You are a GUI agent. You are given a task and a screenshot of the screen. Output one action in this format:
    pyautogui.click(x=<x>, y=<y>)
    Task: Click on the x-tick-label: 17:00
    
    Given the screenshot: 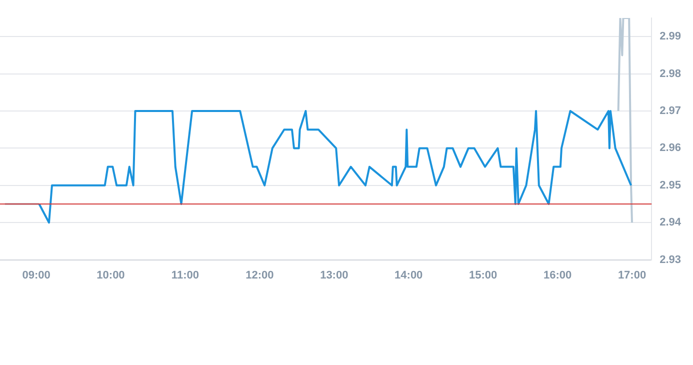 What is the action you would take?
    pyautogui.click(x=632, y=275)
    